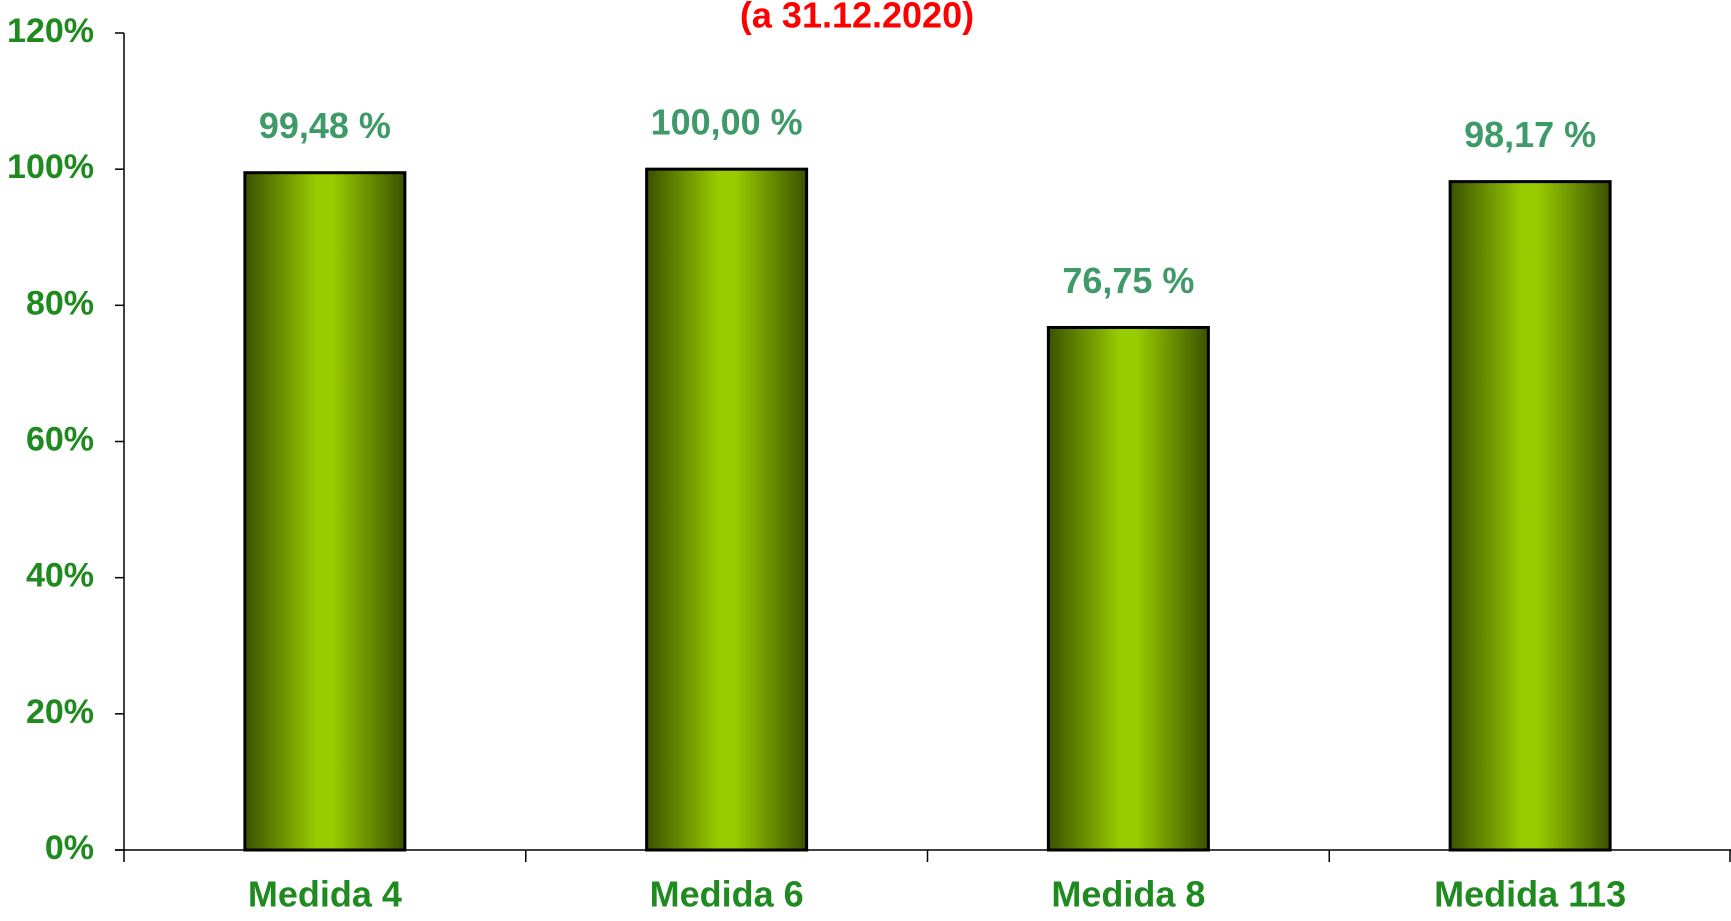  I want to click on value-label: 99,48 %, so click(325, 125).